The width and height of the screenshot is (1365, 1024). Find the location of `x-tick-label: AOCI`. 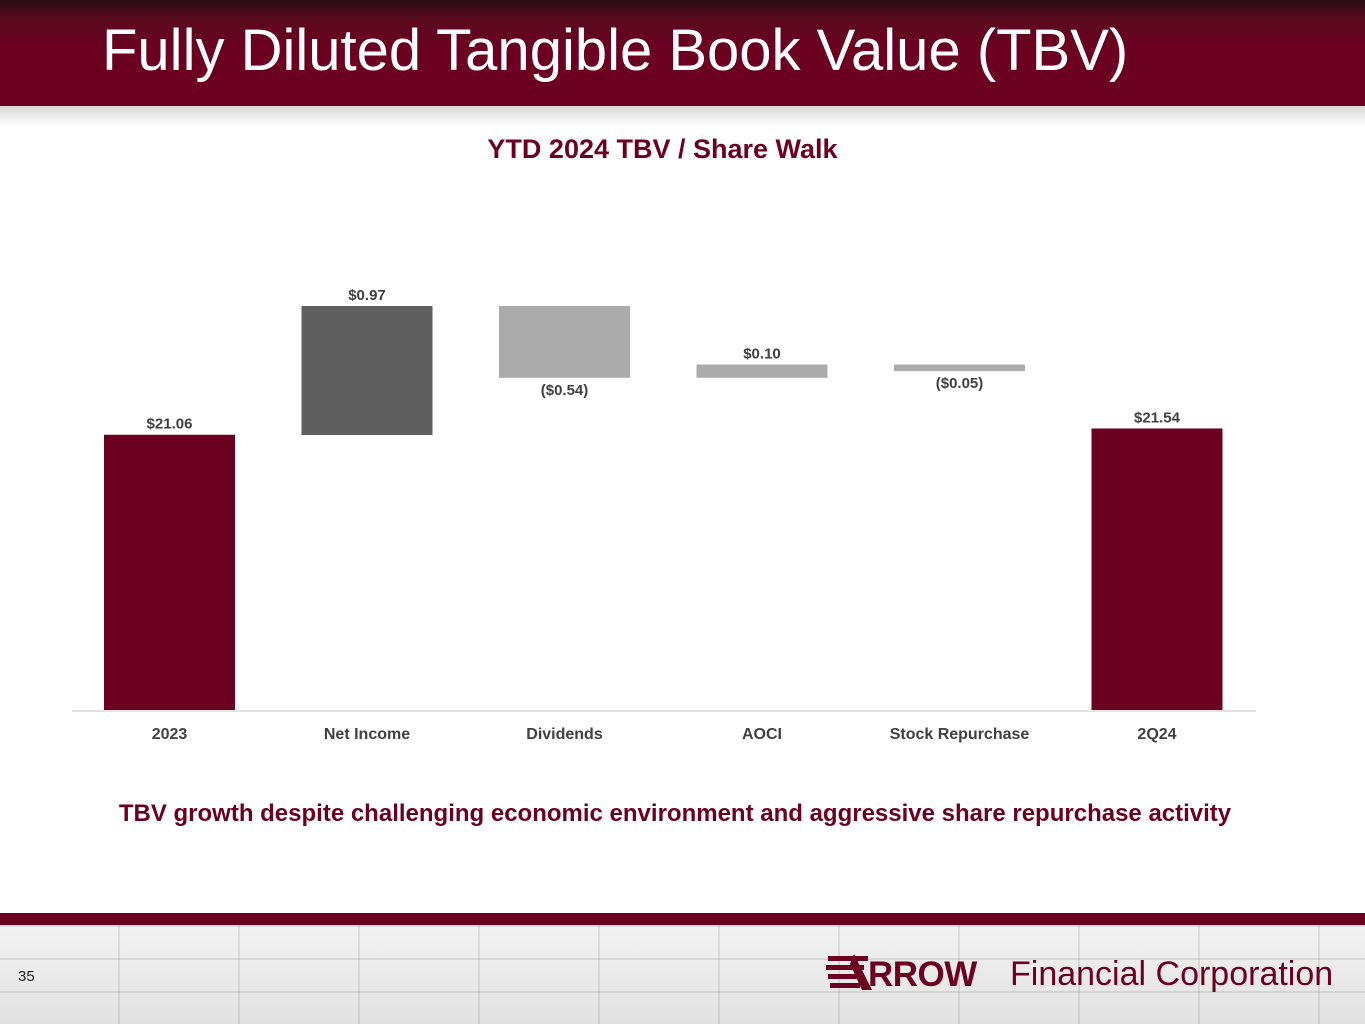

x-tick-label: AOCI is located at coordinates (762, 734).